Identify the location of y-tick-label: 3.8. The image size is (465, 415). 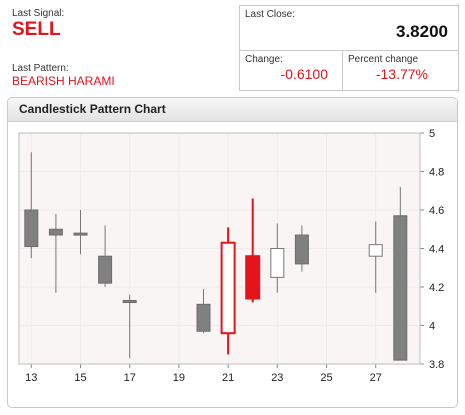
(436, 365).